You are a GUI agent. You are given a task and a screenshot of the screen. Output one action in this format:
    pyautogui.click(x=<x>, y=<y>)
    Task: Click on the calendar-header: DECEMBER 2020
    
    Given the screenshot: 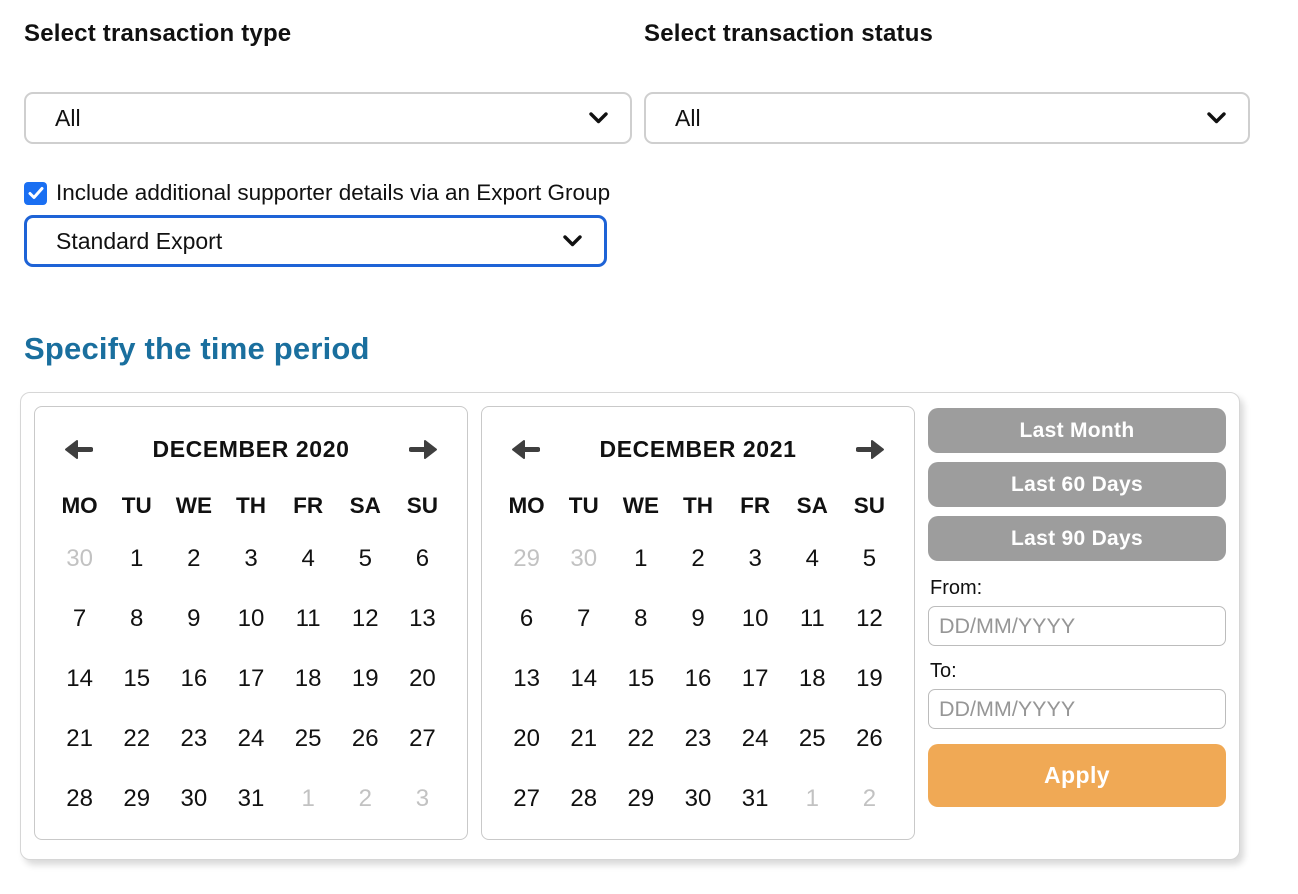 What is the action you would take?
    pyautogui.click(x=251, y=449)
    